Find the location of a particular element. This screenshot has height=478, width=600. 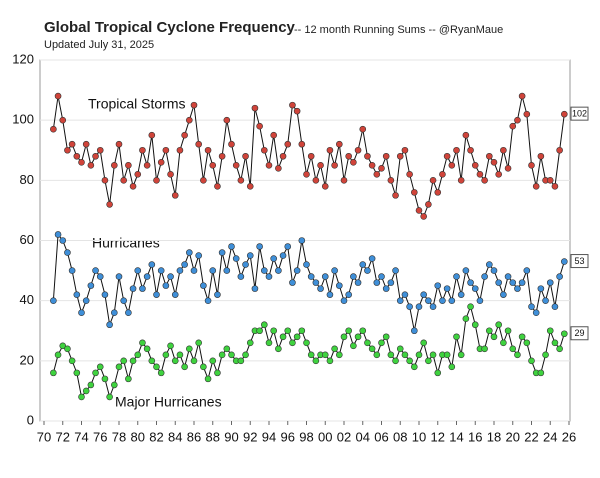

x-tick-label: 10 is located at coordinates (419, 436).